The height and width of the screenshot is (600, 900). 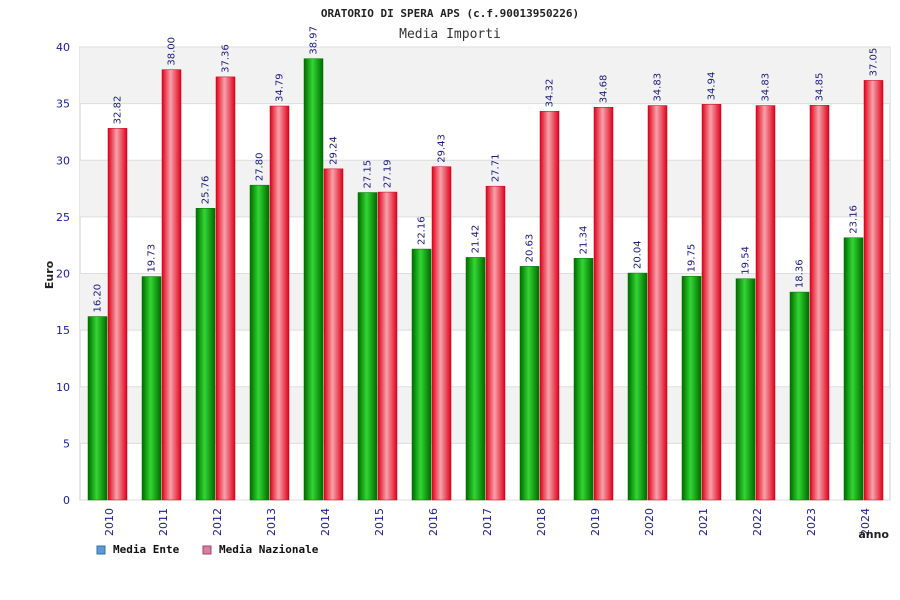 I want to click on chart-subtitle: Media Importi, so click(x=450, y=34).